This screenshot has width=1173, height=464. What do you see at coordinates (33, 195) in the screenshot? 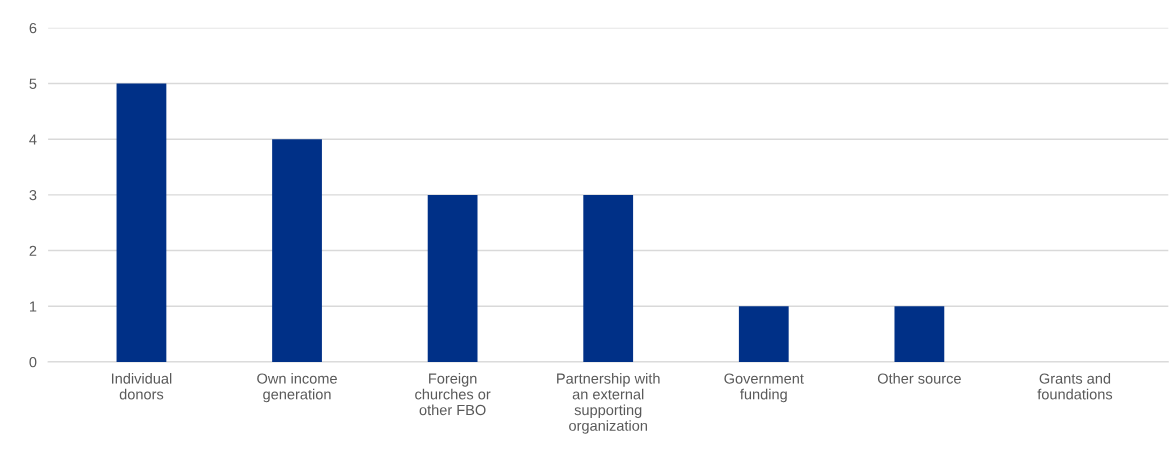
I see `y-tick-label: 3` at bounding box center [33, 195].